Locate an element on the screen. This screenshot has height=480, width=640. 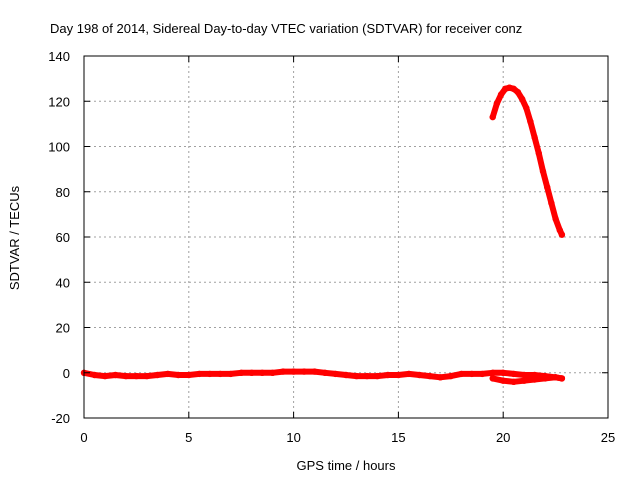
y-tick-label: 60 is located at coordinates (63, 237).